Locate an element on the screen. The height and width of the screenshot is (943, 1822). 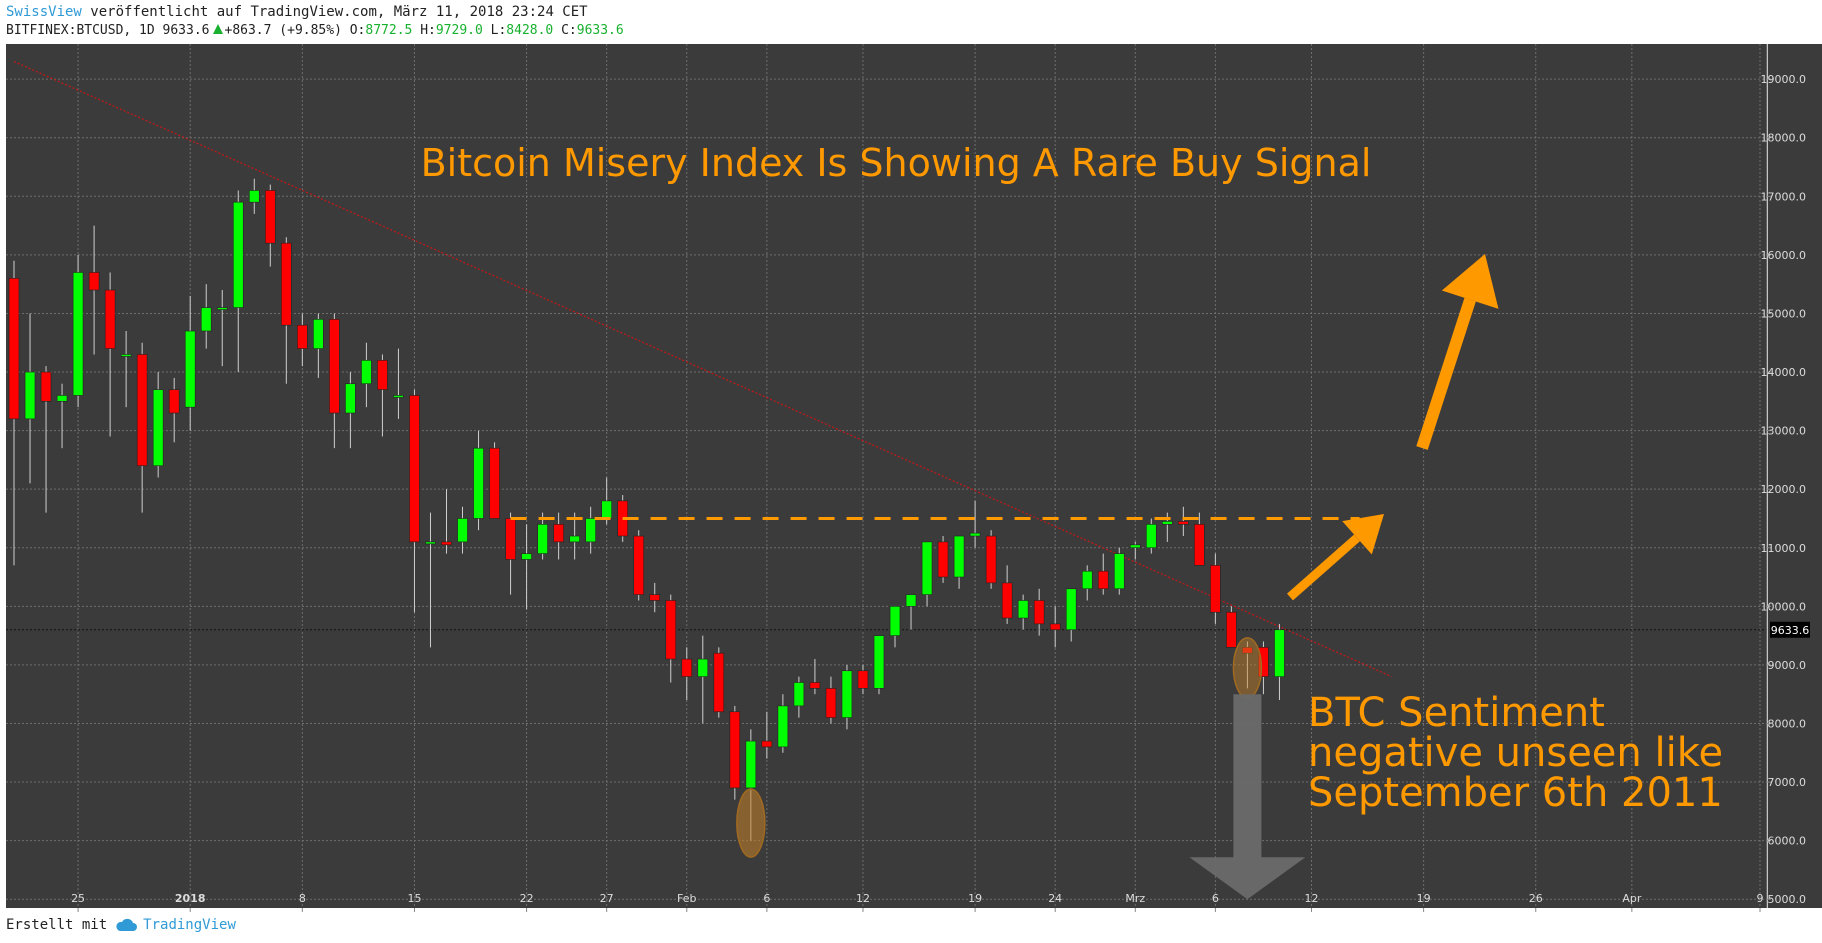
low-label: L: is located at coordinates (498, 30).